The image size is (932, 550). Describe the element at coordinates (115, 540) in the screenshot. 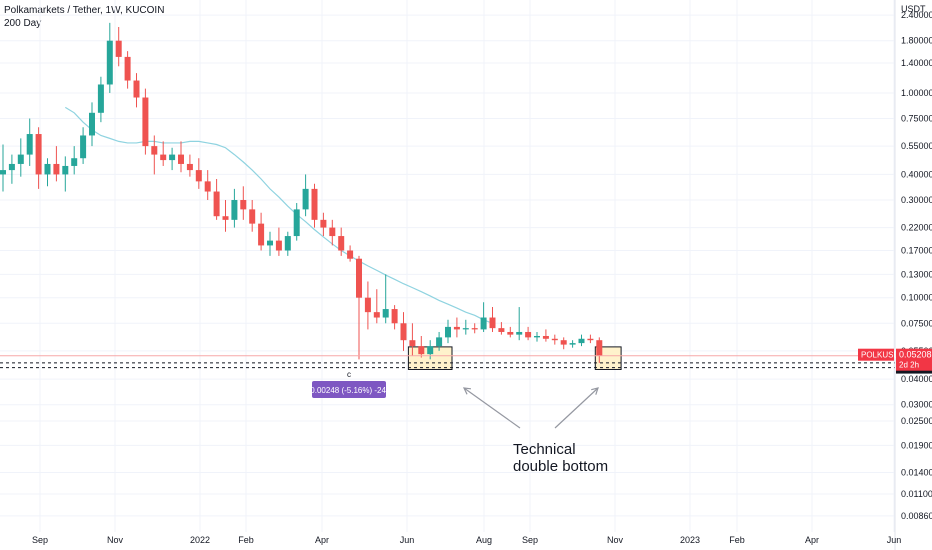

I see `time-tick-label: Nov` at that location.